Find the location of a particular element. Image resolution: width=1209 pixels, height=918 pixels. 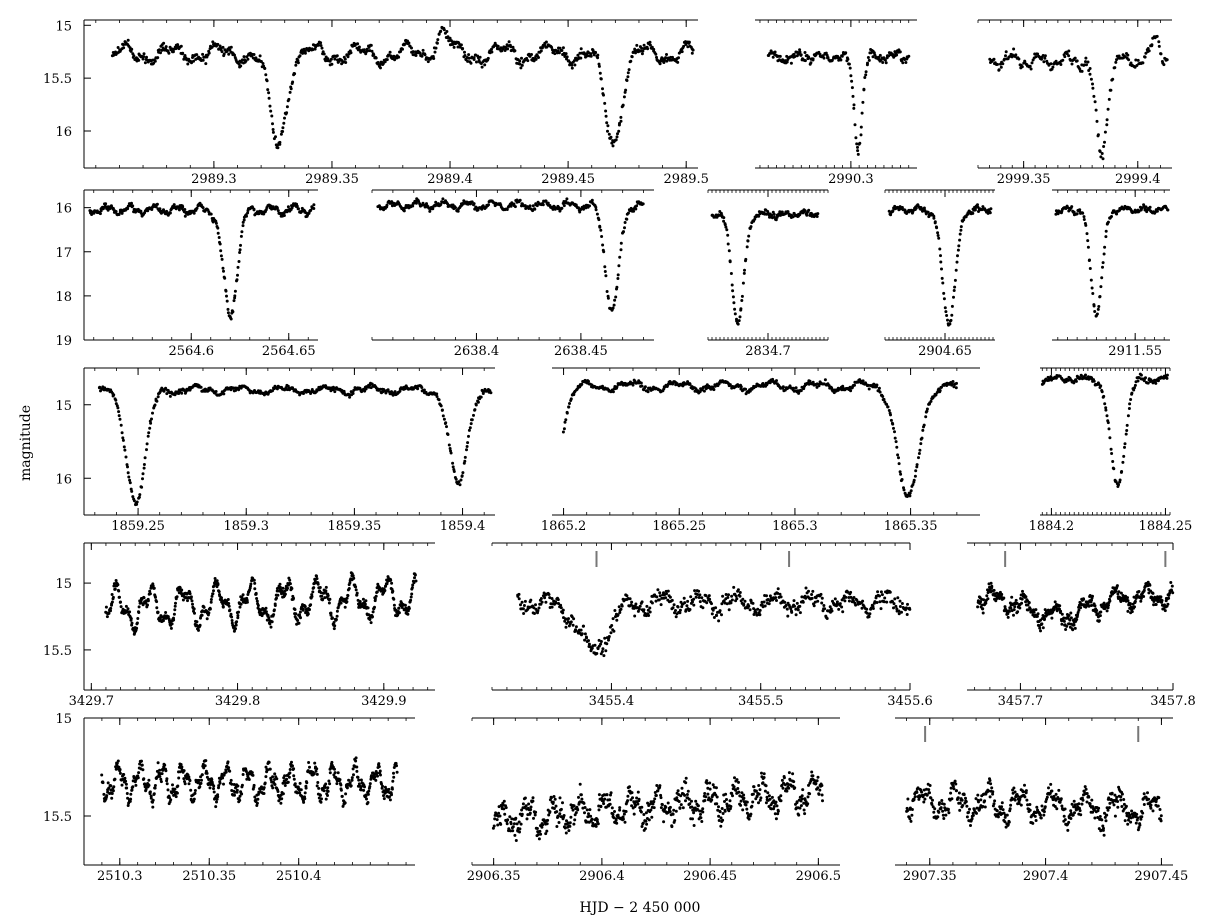

x-tick-label: 1865.35 is located at coordinates (911, 526).